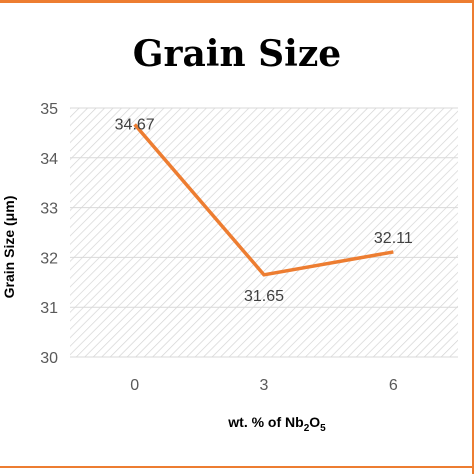 The width and height of the screenshot is (474, 474). Describe the element at coordinates (237, 467) in the screenshot. I see `frame-bottom-border` at that location.